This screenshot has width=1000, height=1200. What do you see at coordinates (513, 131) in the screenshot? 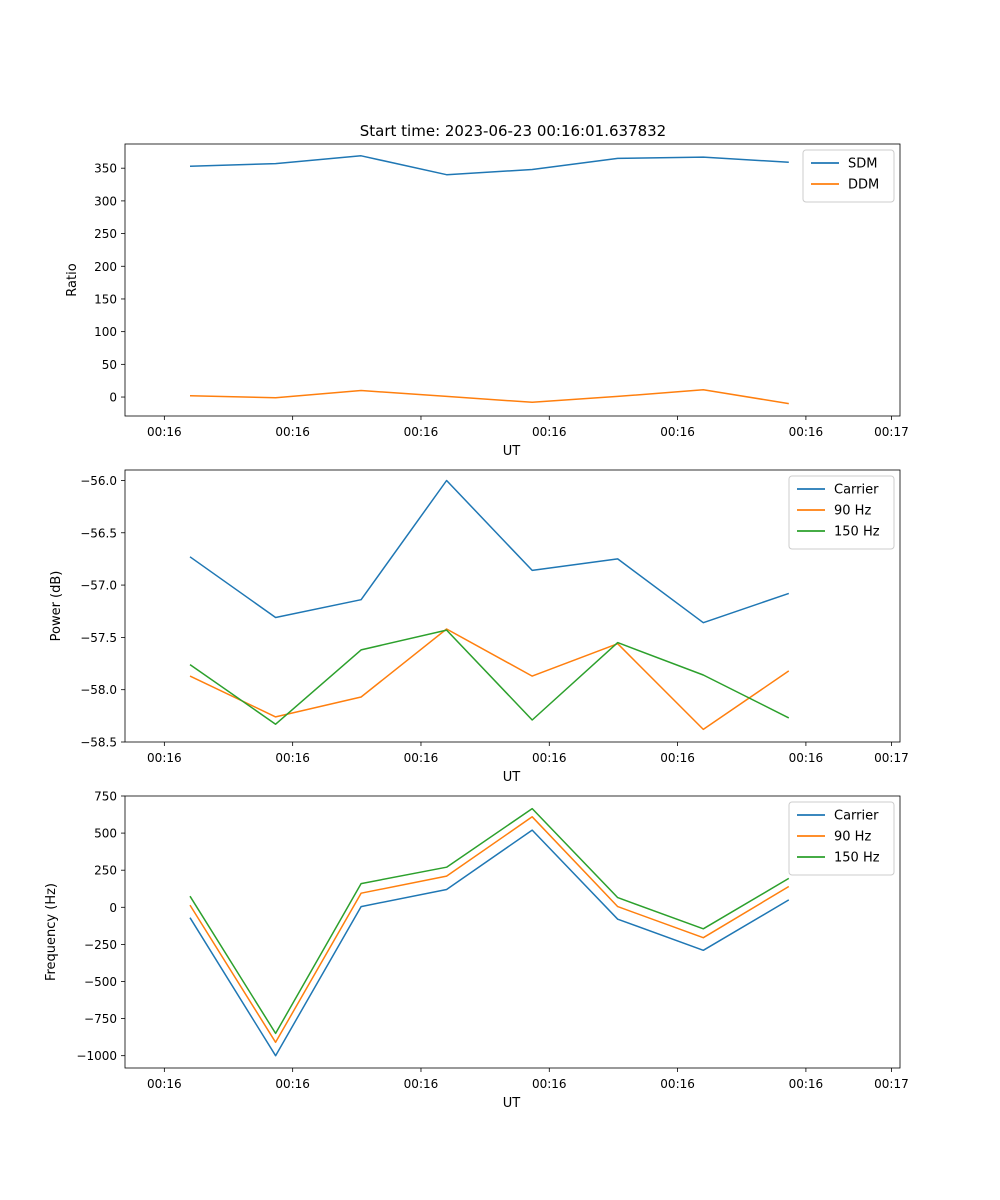
I see `figure-title: Start time: 2023-06-23 00:16:01.637832` at bounding box center [513, 131].